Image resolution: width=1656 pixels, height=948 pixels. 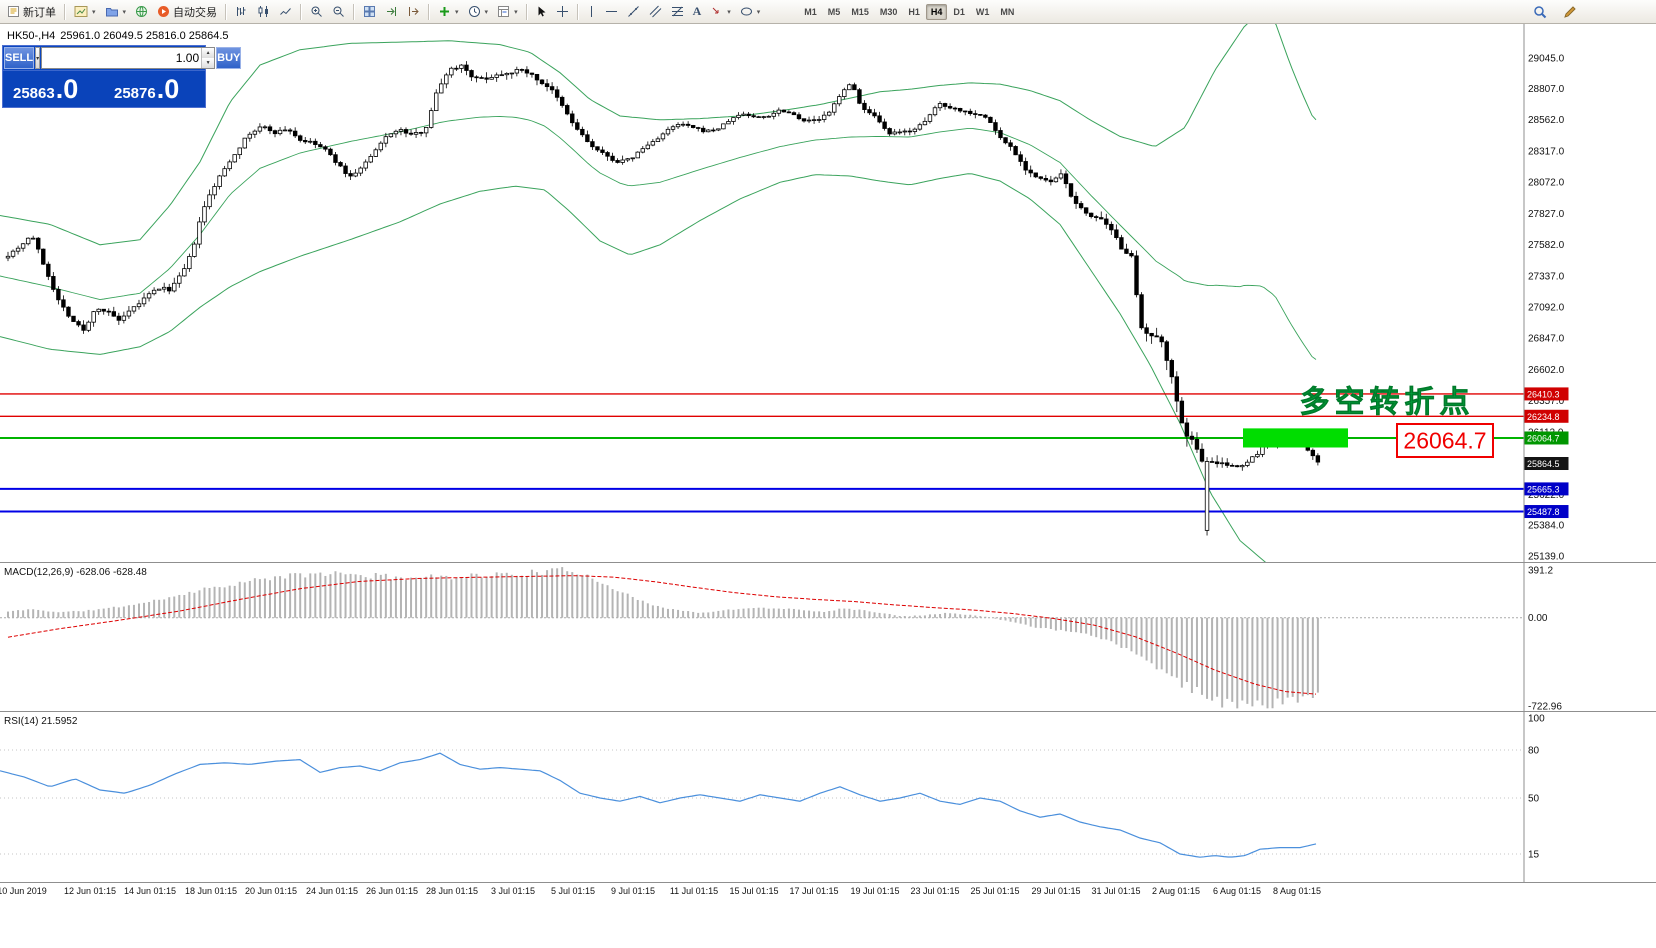 What do you see at coordinates (655, 12) in the screenshot?
I see `channel-button` at bounding box center [655, 12].